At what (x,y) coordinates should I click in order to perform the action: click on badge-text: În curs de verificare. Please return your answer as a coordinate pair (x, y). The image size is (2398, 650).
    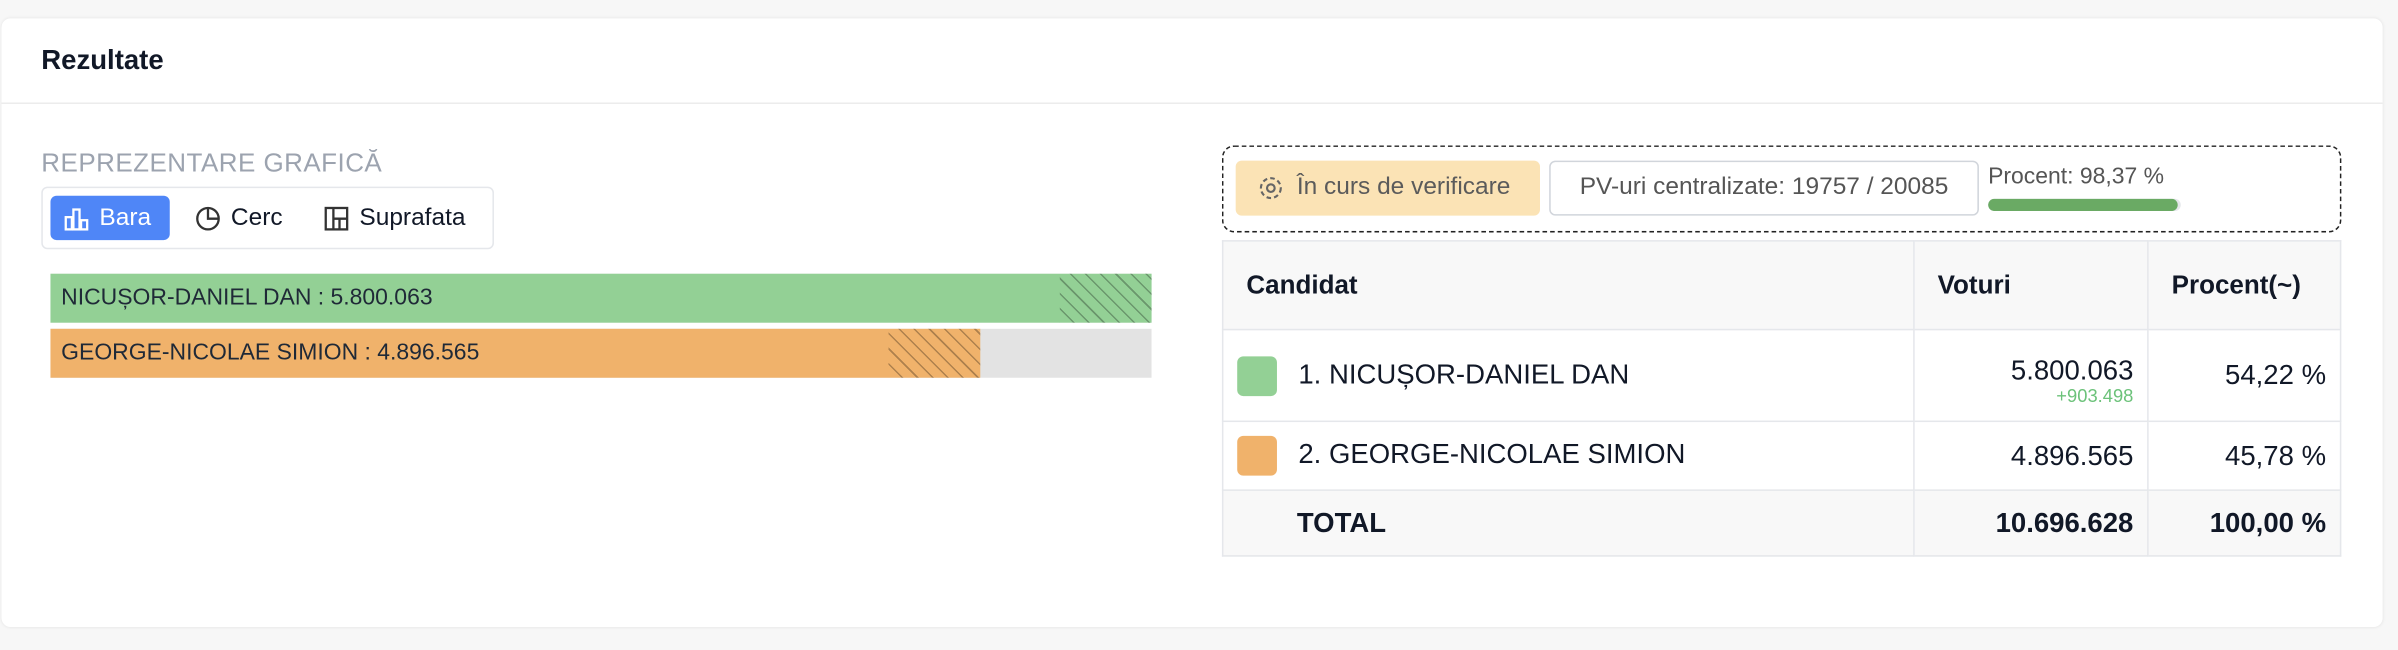
    Looking at the image, I should click on (1403, 187).